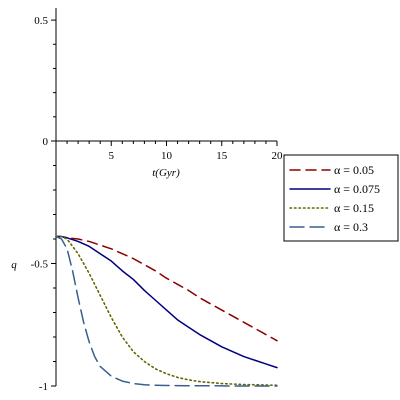 The image size is (400, 400). I want to click on y-tick-label: 0.5, so click(41, 21).